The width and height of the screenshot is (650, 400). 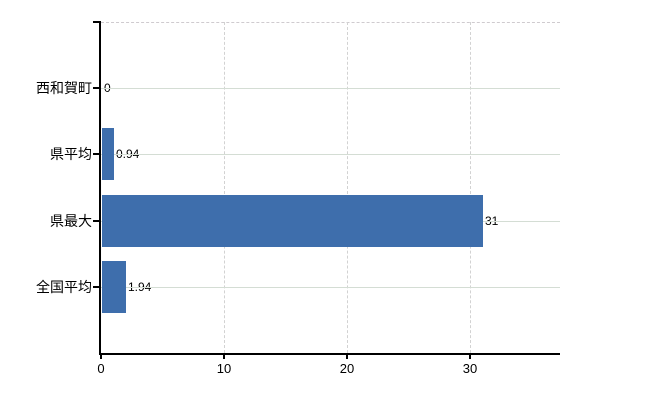 I want to click on y-axis-top-tick, so click(x=97, y=22).